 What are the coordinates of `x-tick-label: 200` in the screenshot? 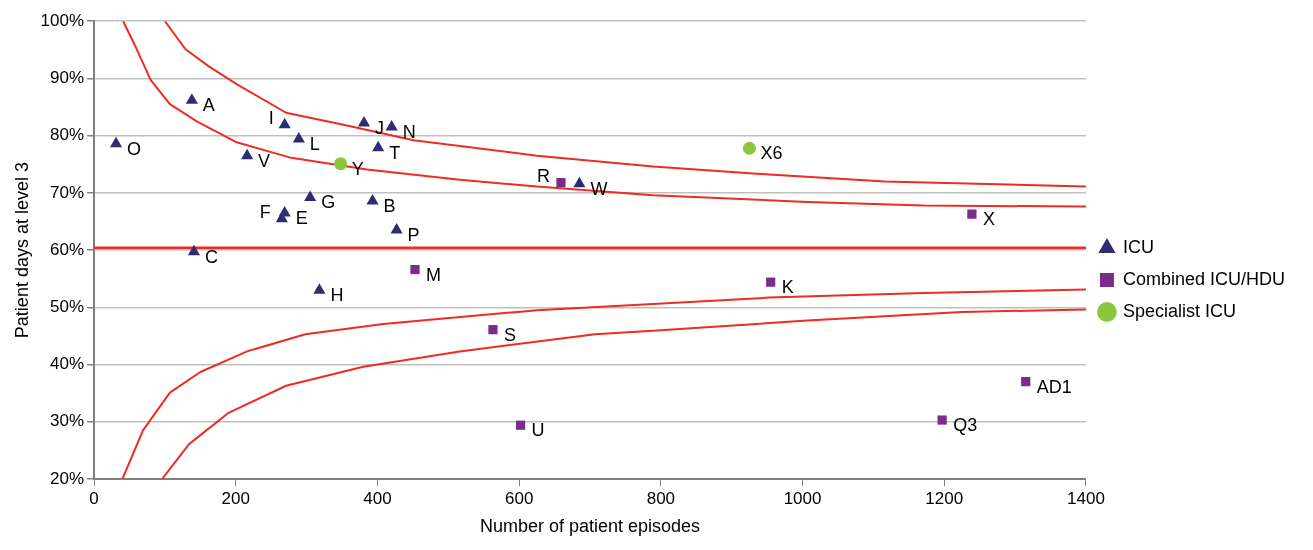 It's located at (235, 498).